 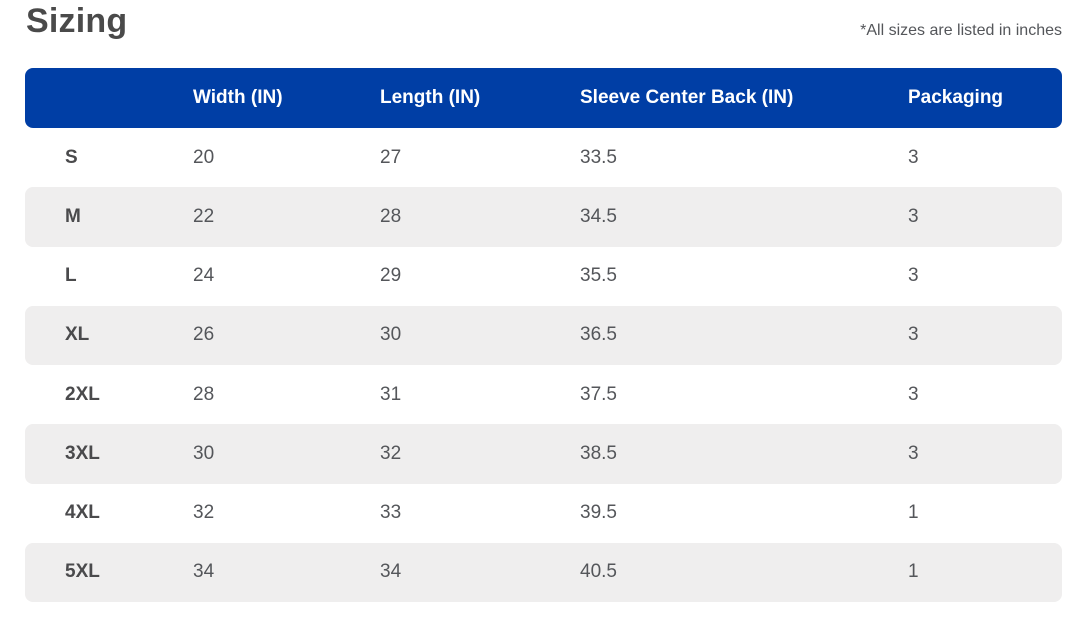 I want to click on column-header-length: Length (IN), so click(x=430, y=97).